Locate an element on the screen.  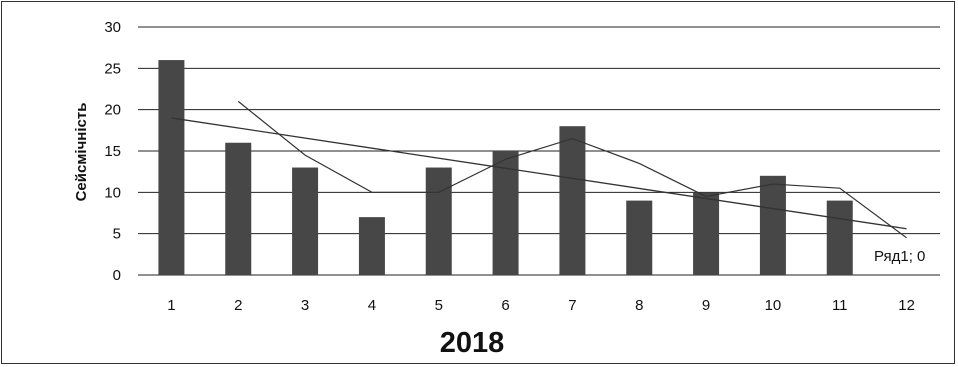
x-tick-label: 7 is located at coordinates (572, 305).